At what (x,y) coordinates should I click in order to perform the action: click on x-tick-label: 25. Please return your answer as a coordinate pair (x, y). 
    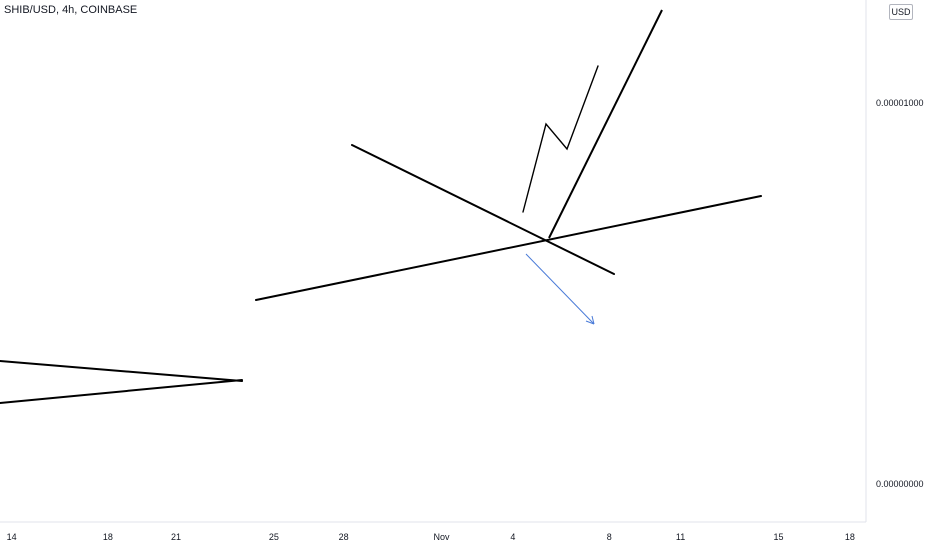
    Looking at the image, I should click on (274, 537).